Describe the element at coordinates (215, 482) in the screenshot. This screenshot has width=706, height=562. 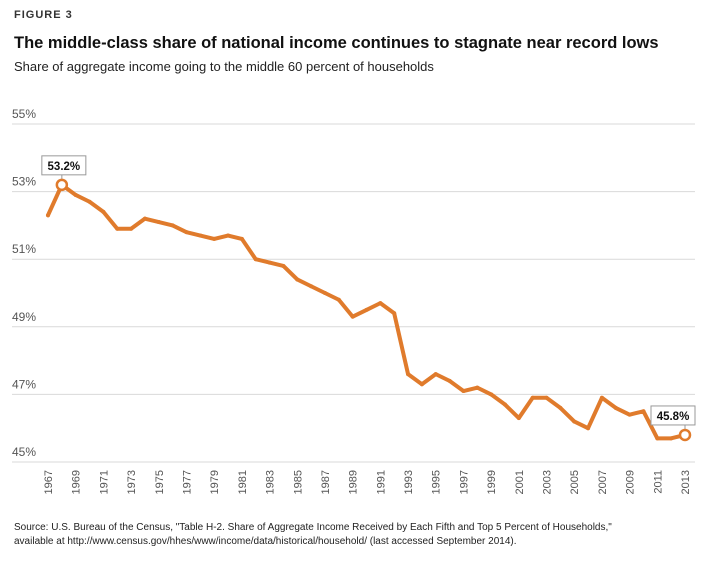
I see `x-tick-label: 1979` at that location.